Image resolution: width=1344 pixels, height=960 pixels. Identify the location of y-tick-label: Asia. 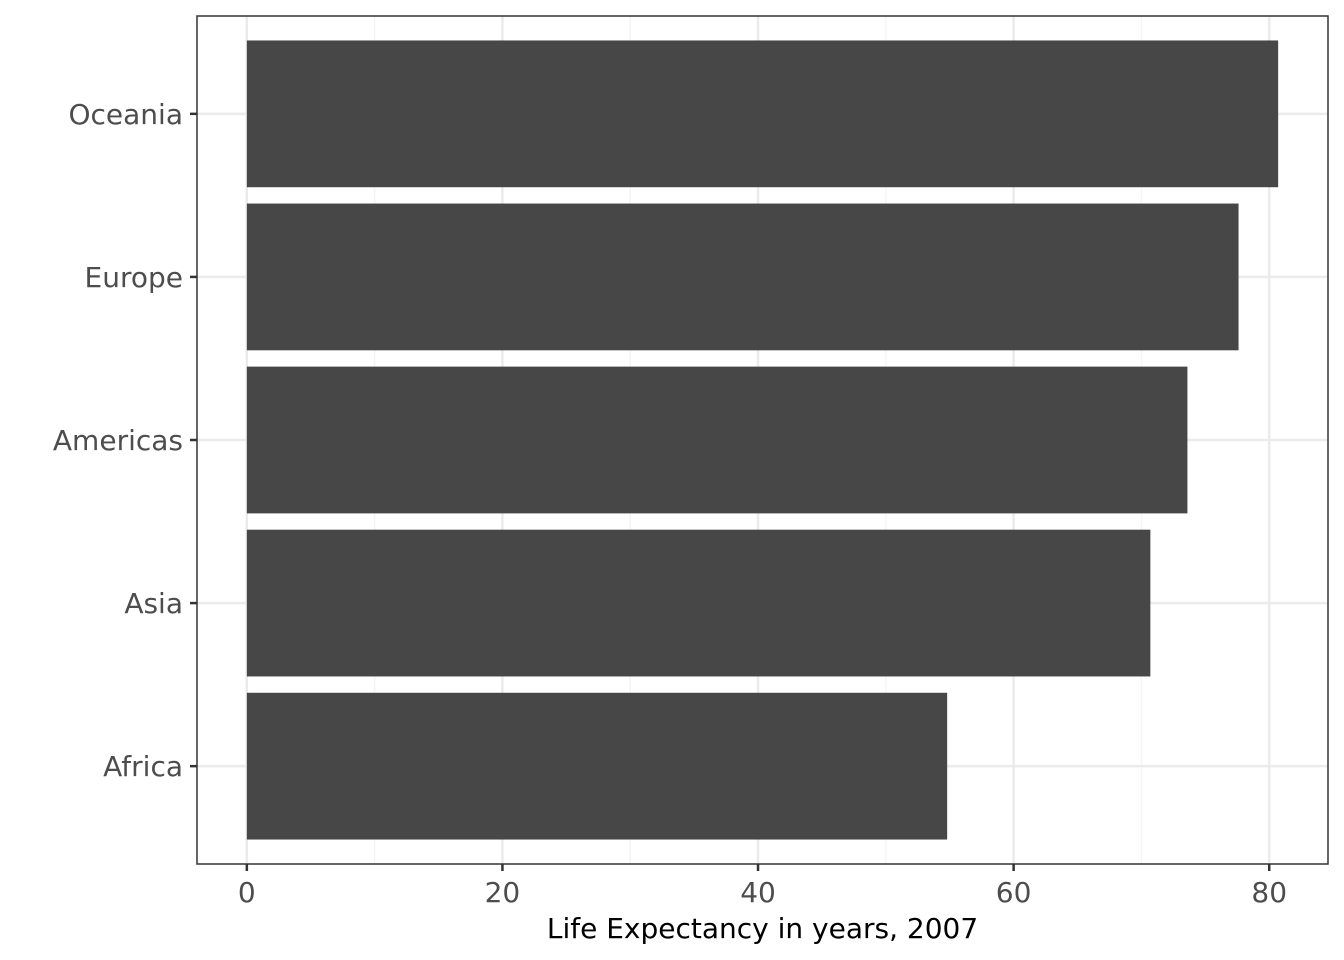
(153, 603).